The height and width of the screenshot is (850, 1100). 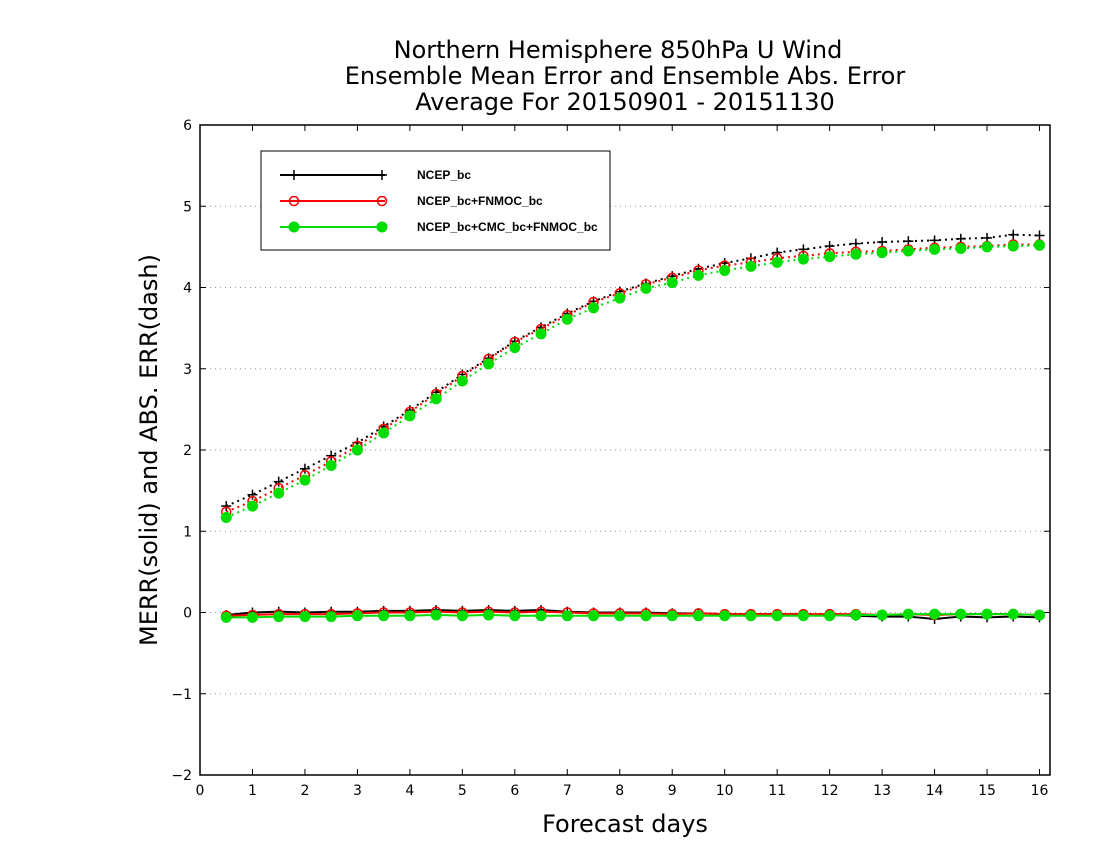 I want to click on x-tick-label: 4, so click(x=409, y=791).